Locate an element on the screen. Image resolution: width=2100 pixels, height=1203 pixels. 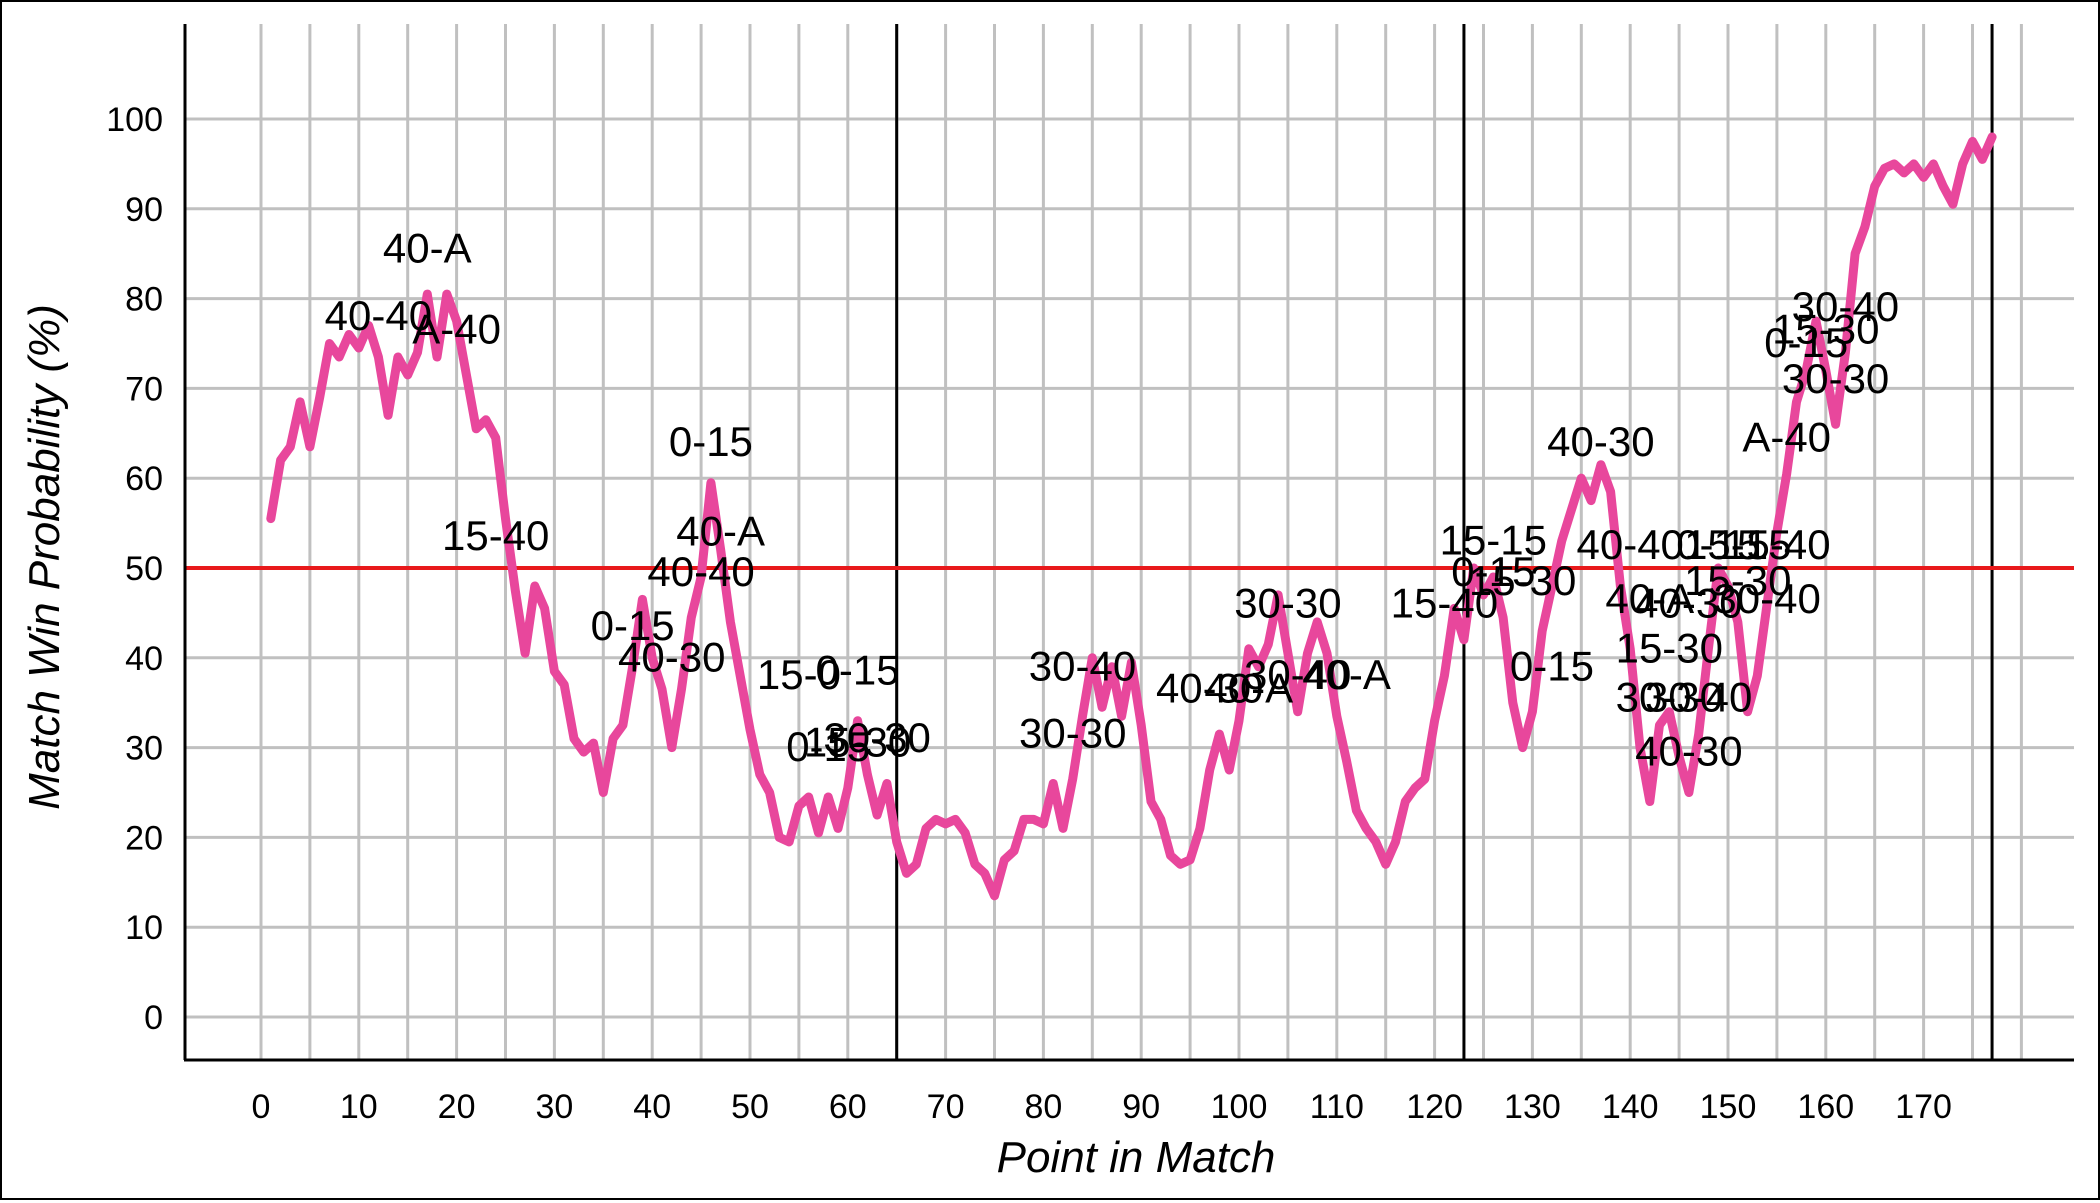
score-annotation: 15-0 is located at coordinates (799, 674).